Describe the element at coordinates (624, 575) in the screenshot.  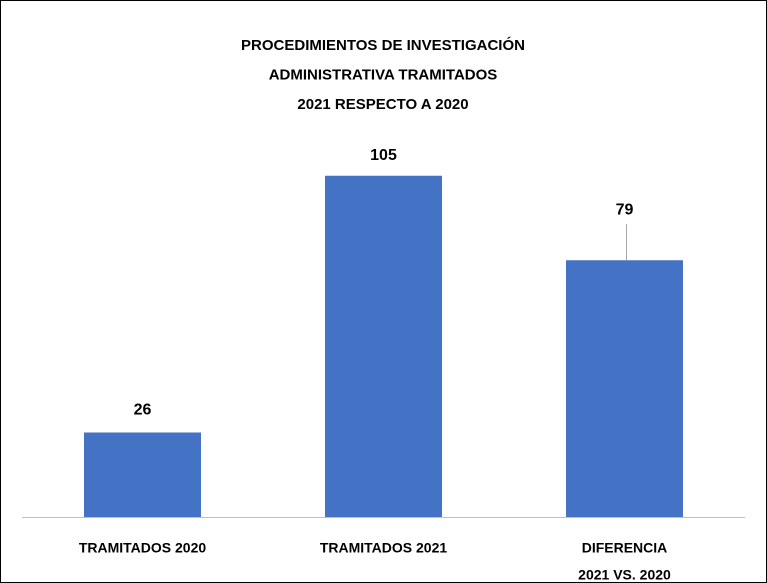
I see `x-tick-label: 2021 VS. 2020` at that location.